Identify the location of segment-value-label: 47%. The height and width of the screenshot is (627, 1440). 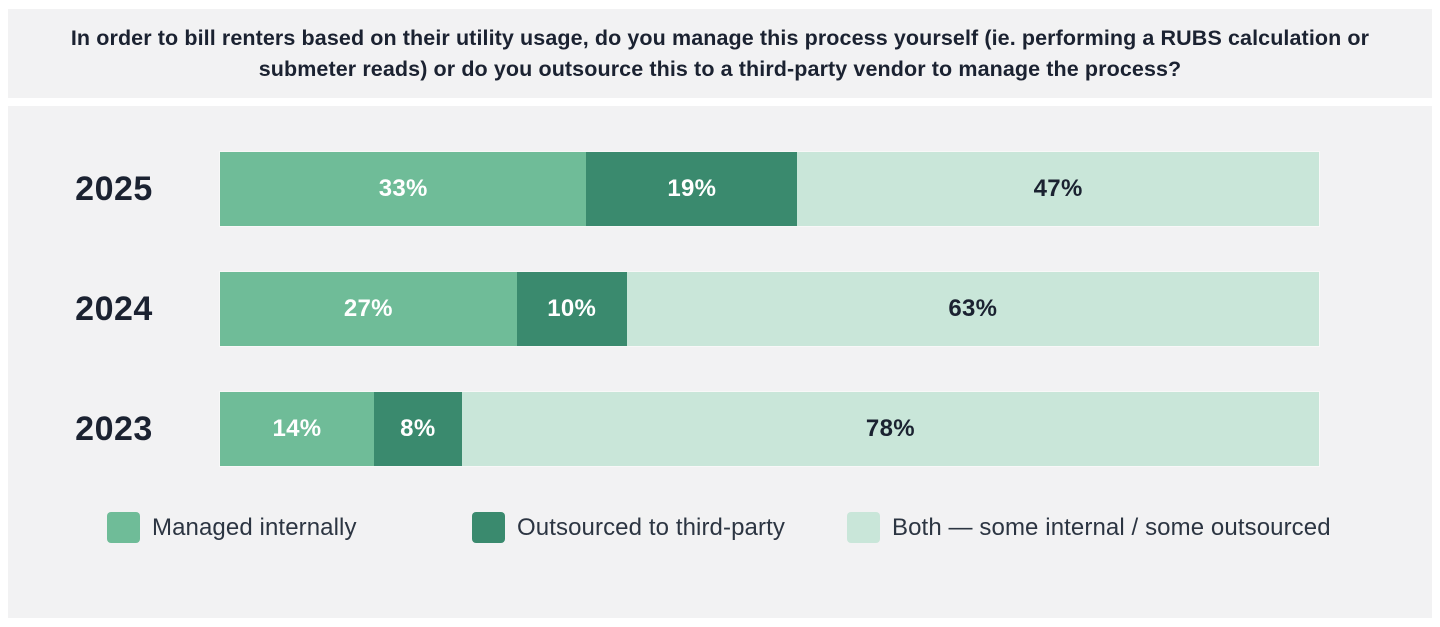
(1058, 188).